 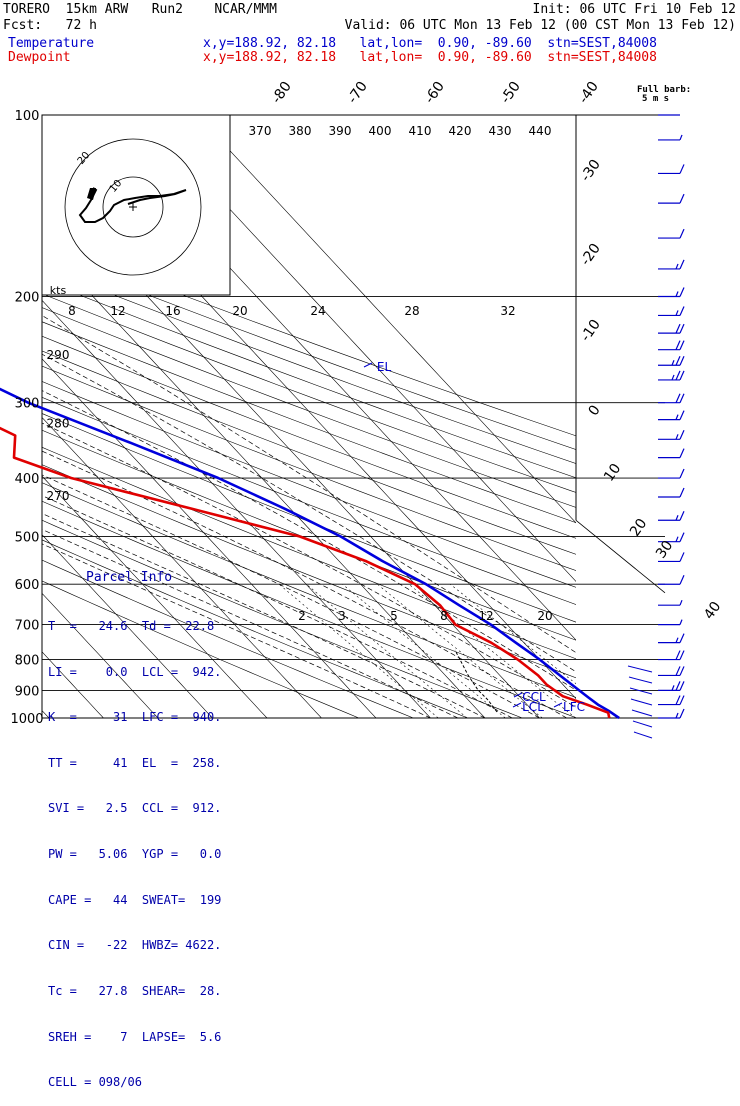 I want to click on parcel-row: SVI = 2.5 CCL = 912., so click(x=135, y=808).